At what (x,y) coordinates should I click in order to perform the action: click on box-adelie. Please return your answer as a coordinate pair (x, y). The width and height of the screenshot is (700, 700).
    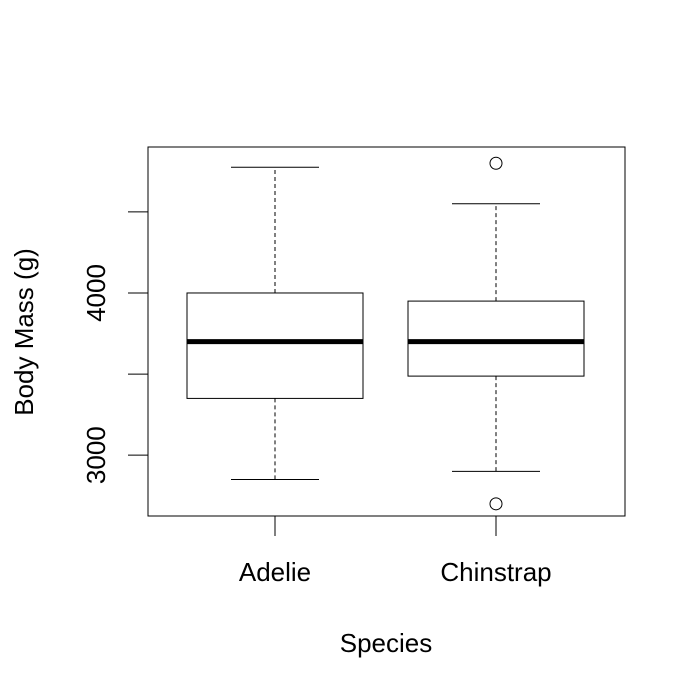
    Looking at the image, I should click on (275, 323).